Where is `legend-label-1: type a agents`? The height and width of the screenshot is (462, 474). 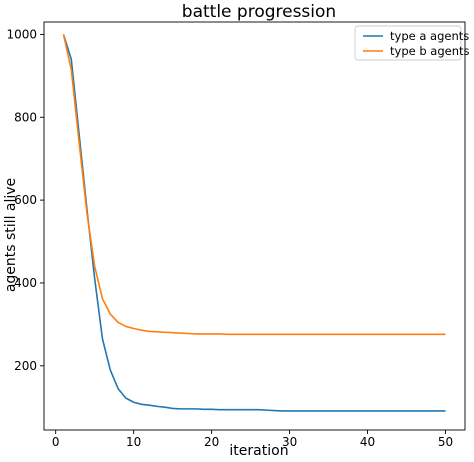 legend-label-1: type a agents is located at coordinates (429, 36).